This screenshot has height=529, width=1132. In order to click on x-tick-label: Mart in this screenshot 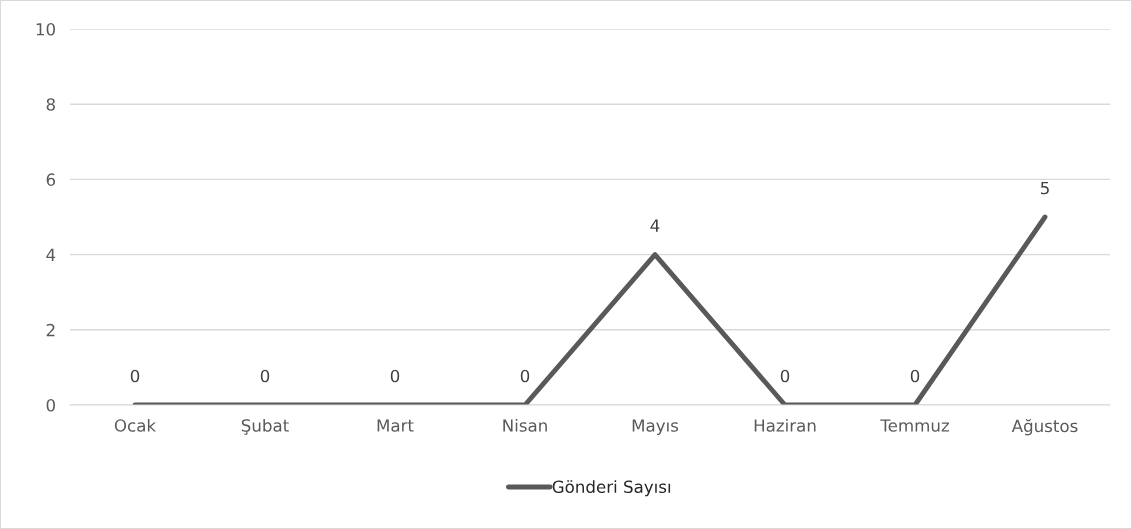, I will do `click(395, 425)`.